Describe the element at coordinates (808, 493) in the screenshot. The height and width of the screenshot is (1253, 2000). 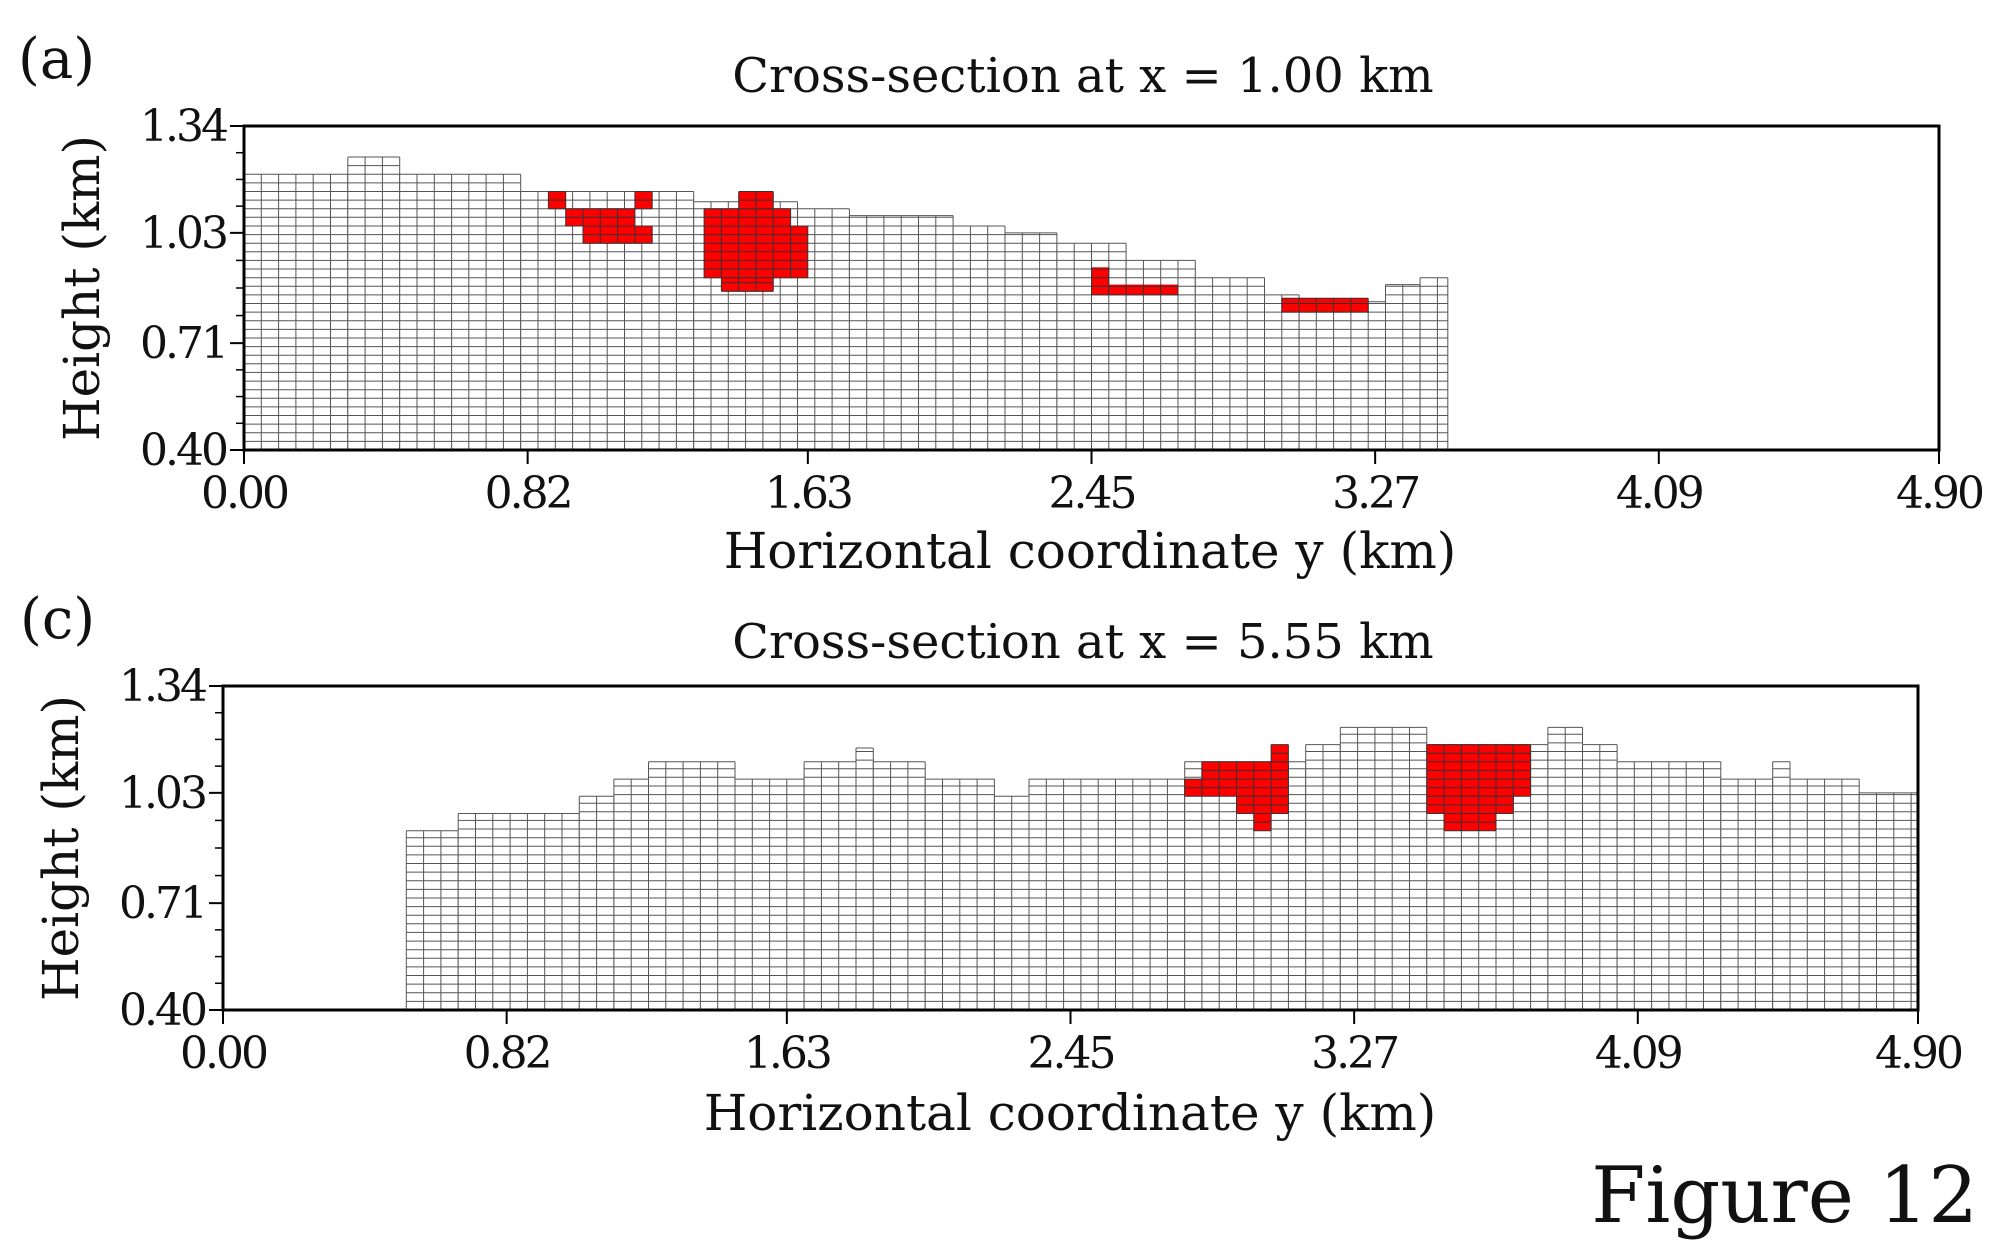
I see `panel-a-x-tick-label: 1.63` at that location.